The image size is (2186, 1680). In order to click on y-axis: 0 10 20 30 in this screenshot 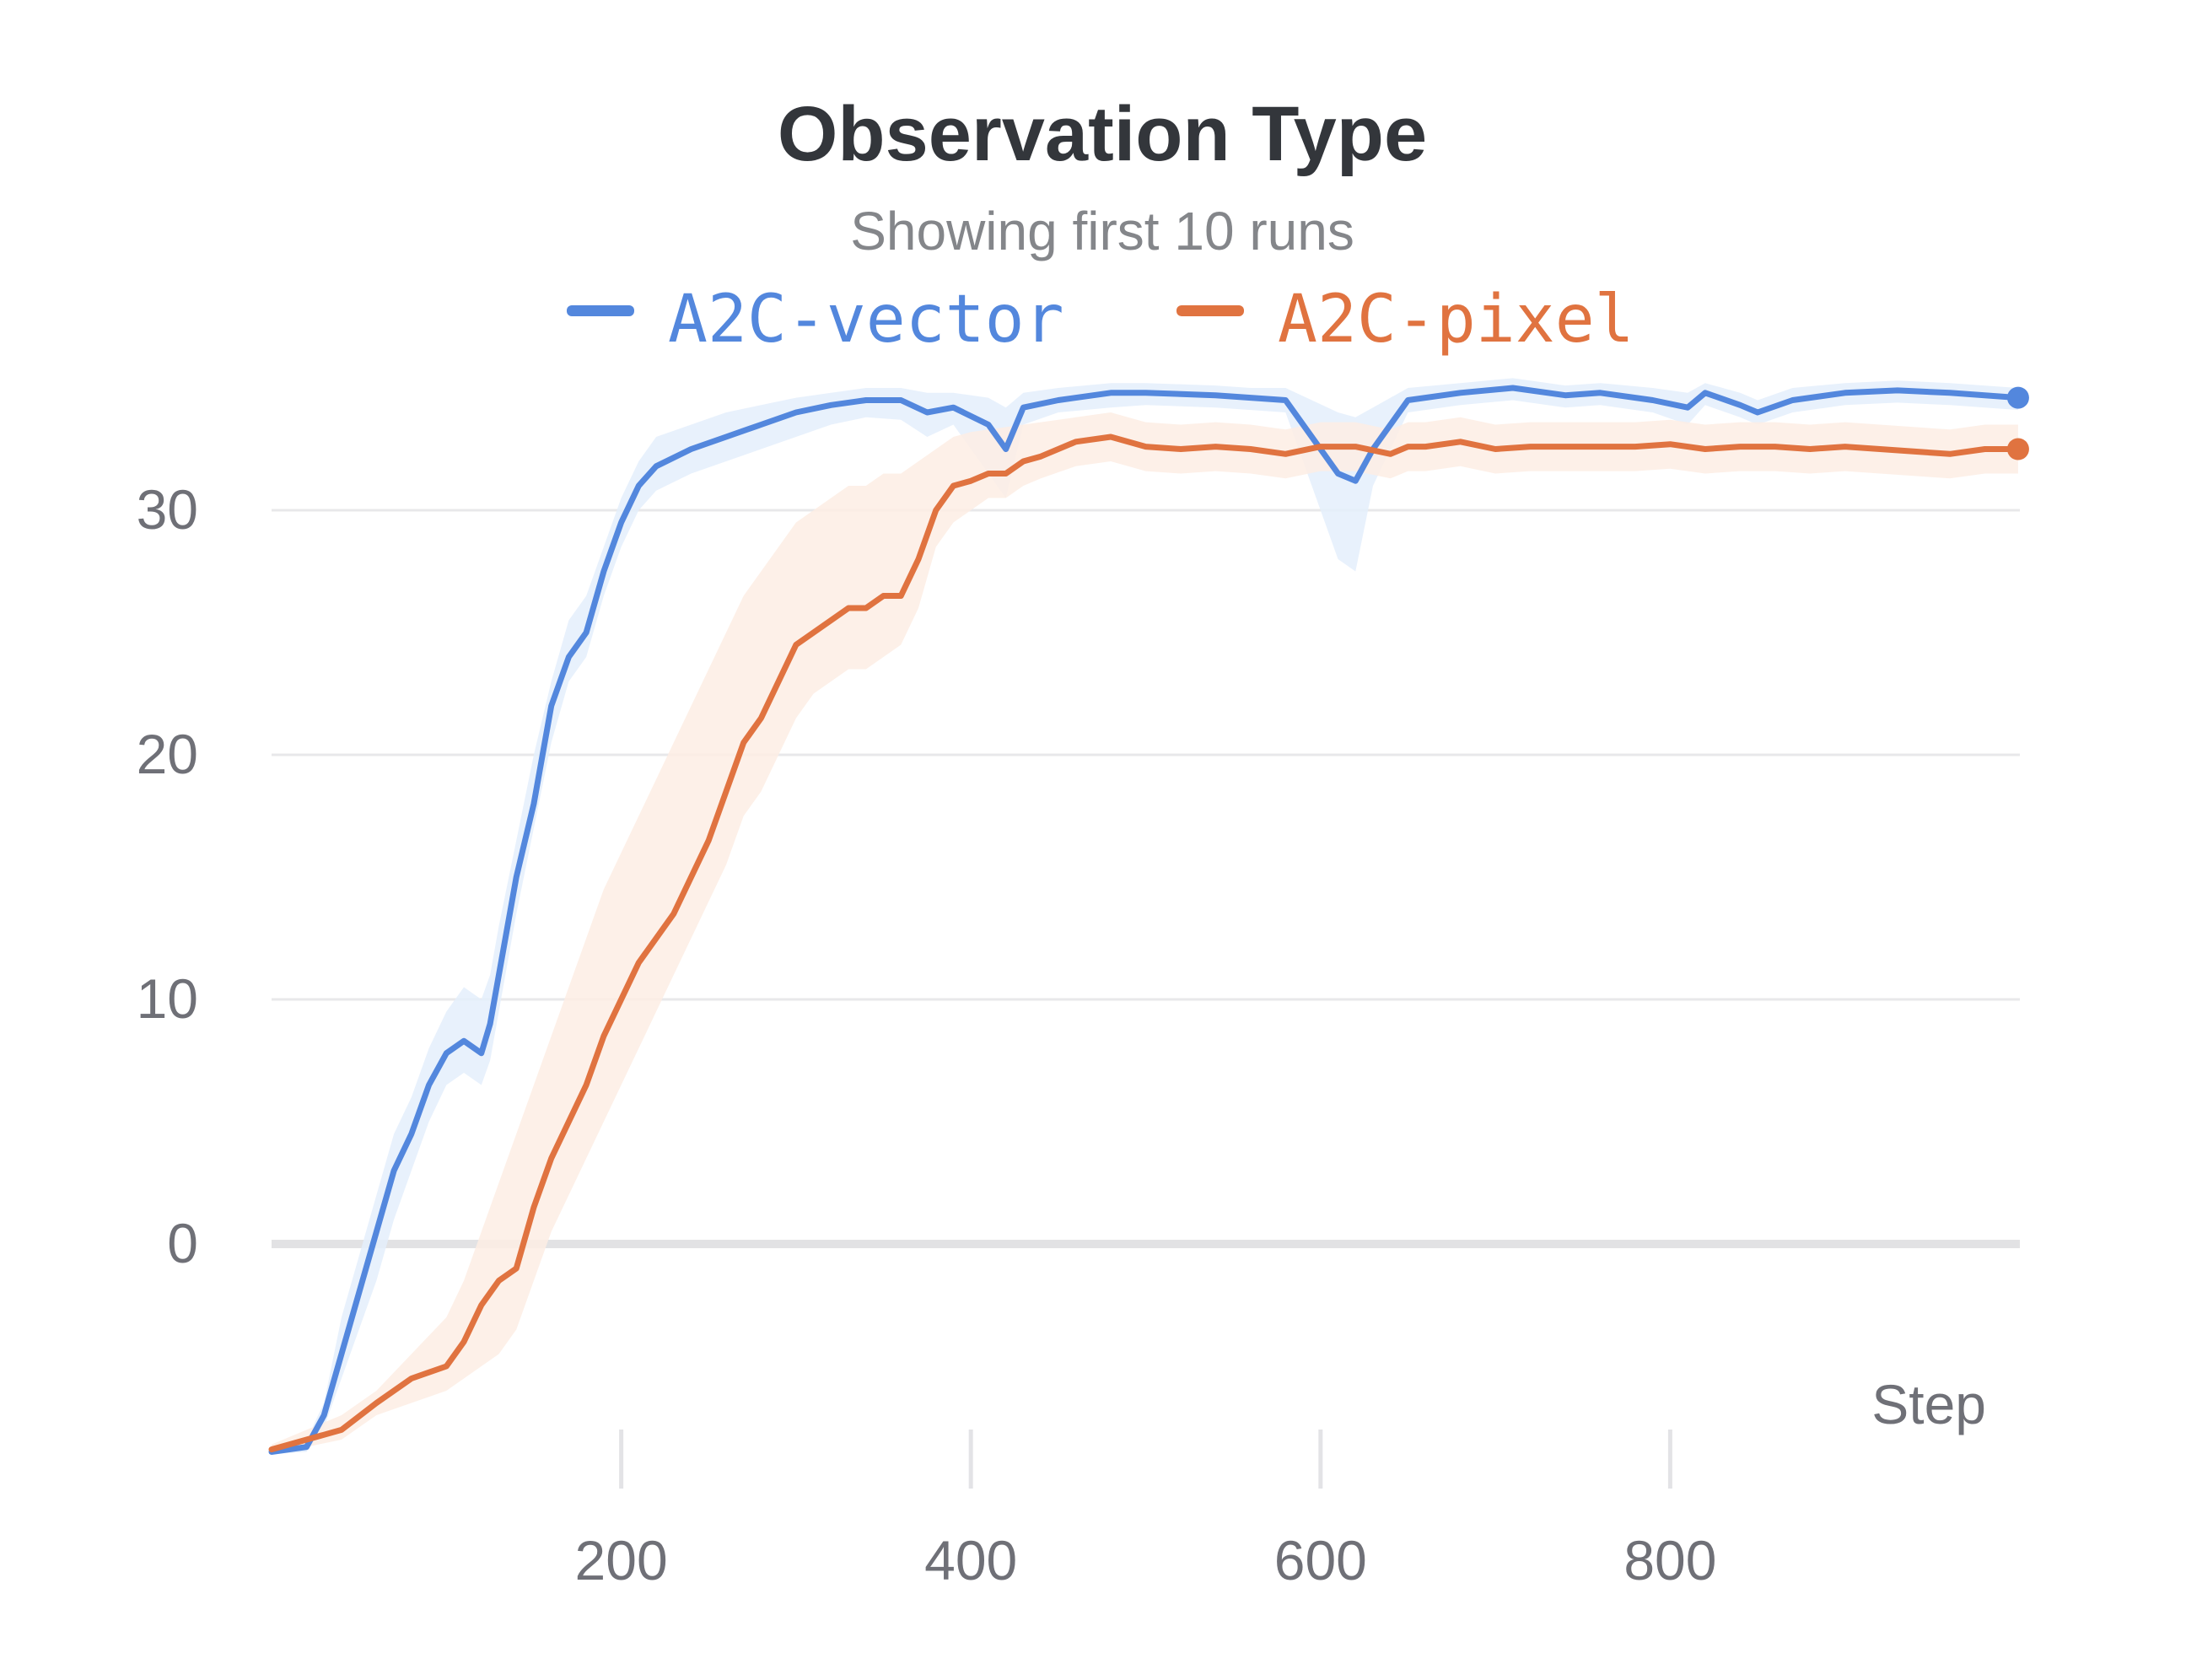, I will do `click(167, 876)`.